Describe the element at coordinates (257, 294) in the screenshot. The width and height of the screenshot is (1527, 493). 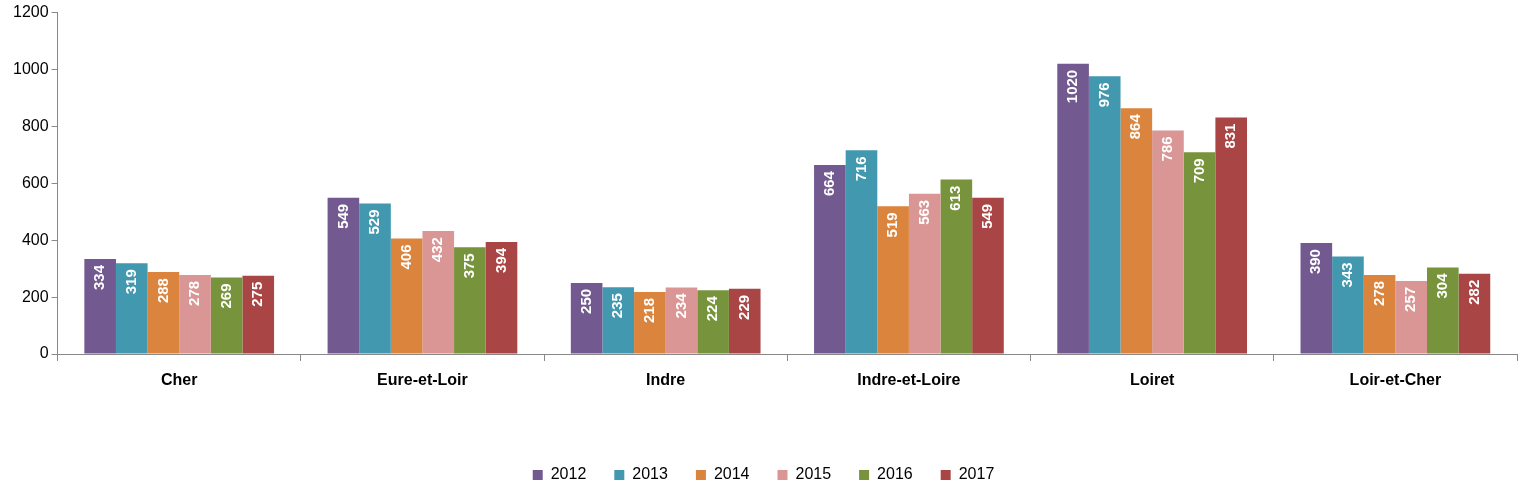
I see `data-label: 275` at that location.